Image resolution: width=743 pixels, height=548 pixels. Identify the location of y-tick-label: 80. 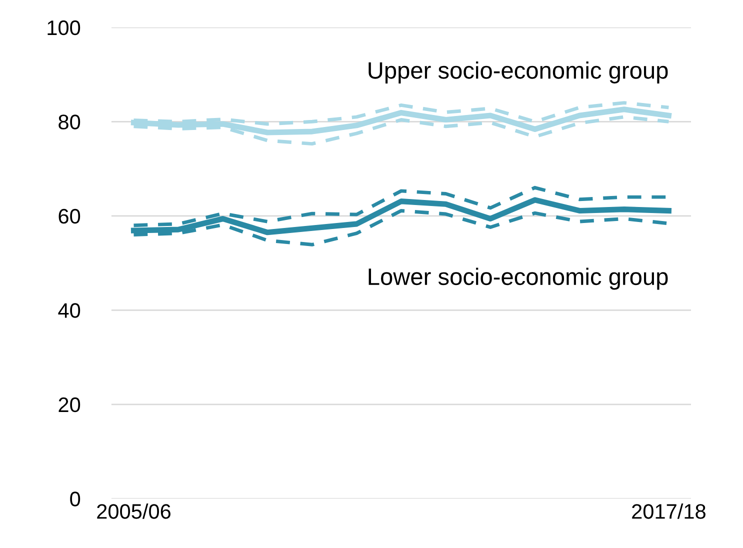
(69, 122).